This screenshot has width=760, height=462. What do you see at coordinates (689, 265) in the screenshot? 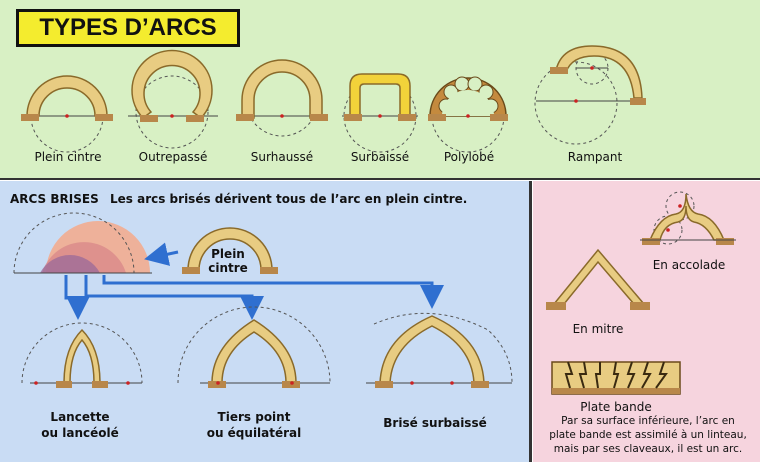
I see `label-accolade: En accolade` at bounding box center [689, 265].